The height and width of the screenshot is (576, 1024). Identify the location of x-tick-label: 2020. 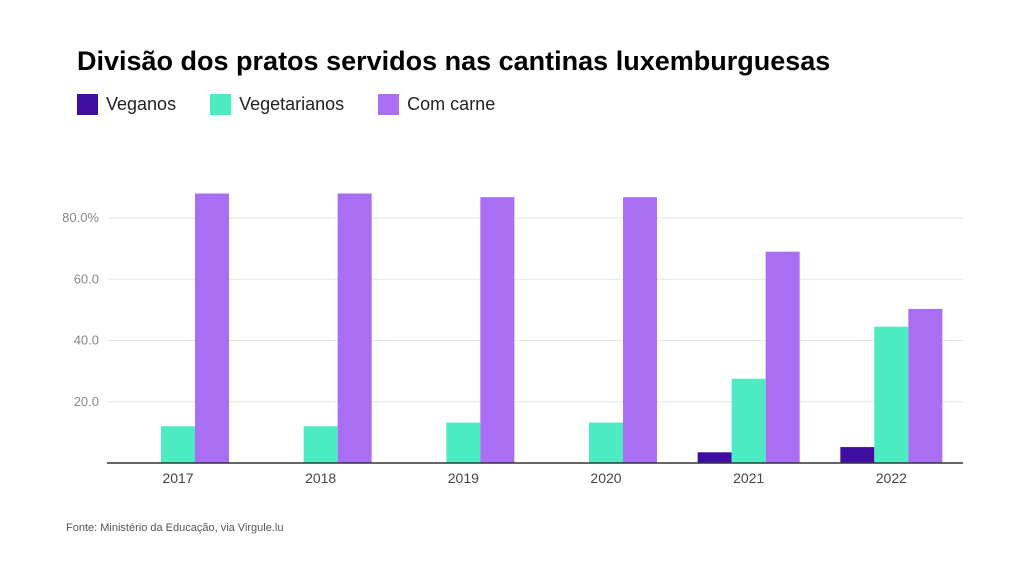
(605, 478).